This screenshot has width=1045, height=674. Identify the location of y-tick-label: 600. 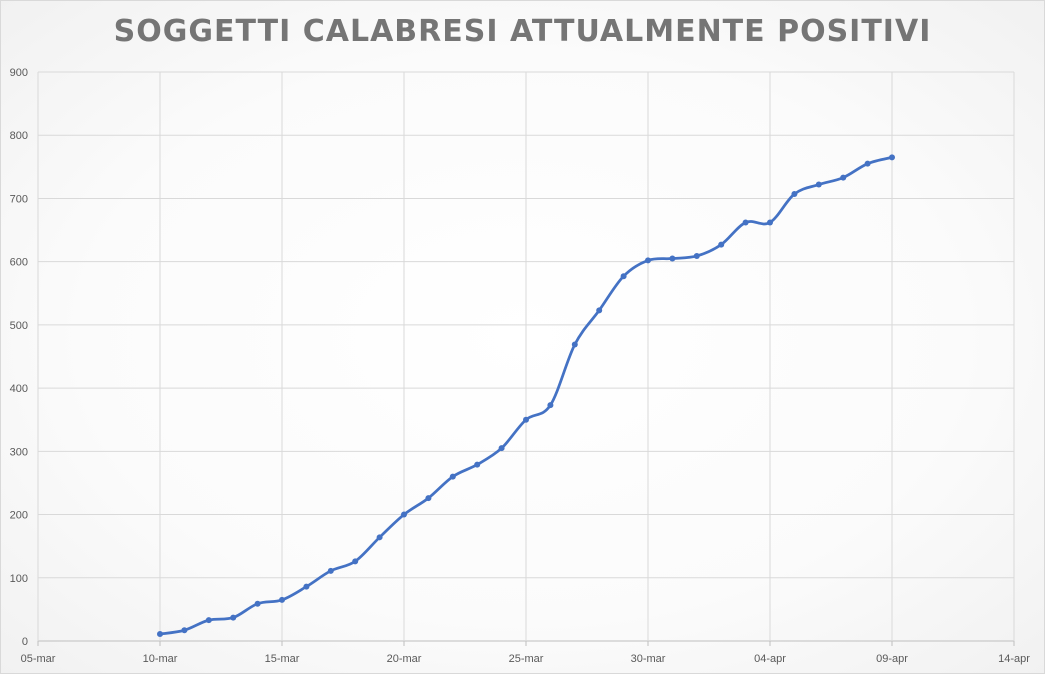
(19, 263).